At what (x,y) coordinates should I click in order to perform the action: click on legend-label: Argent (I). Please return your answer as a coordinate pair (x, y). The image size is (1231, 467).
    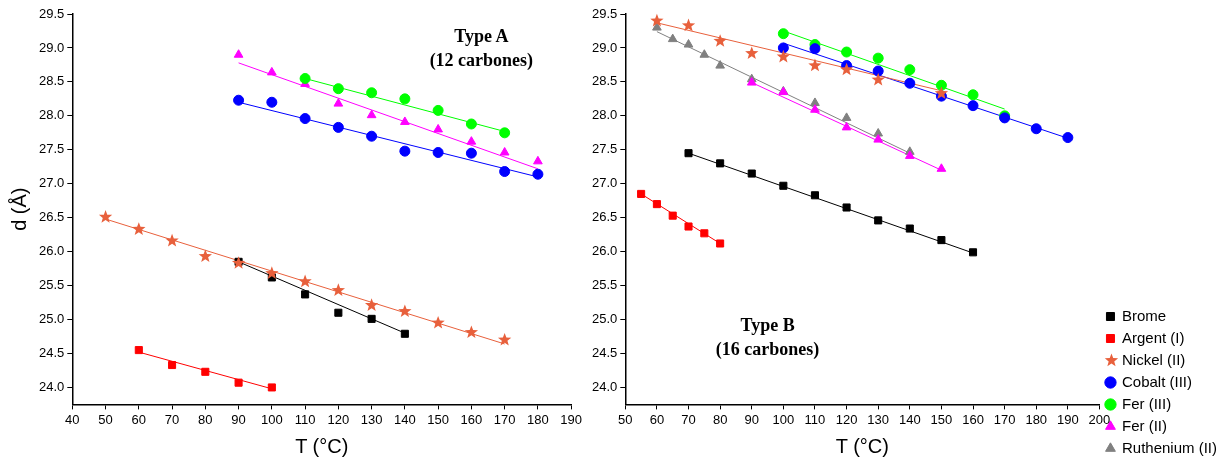
    Looking at the image, I should click on (1153, 337).